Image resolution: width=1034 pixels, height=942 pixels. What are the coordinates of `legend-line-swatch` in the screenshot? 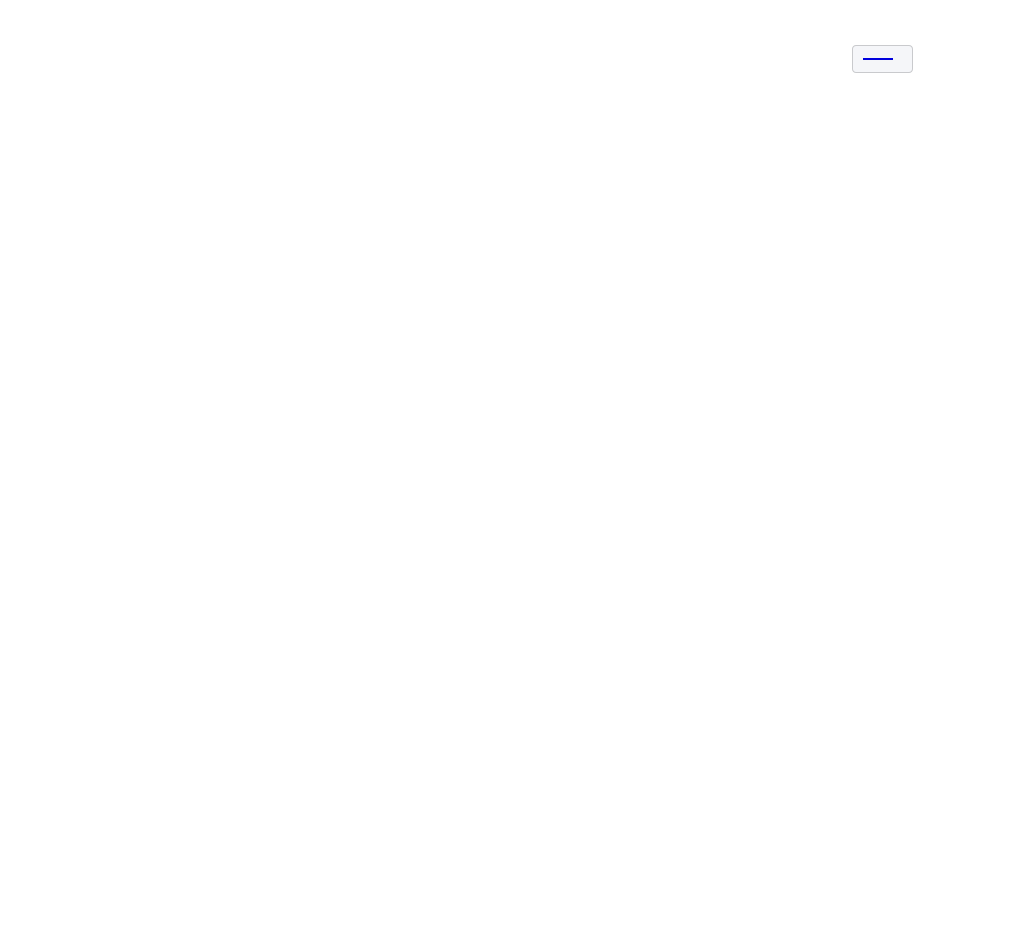 It's located at (878, 59).